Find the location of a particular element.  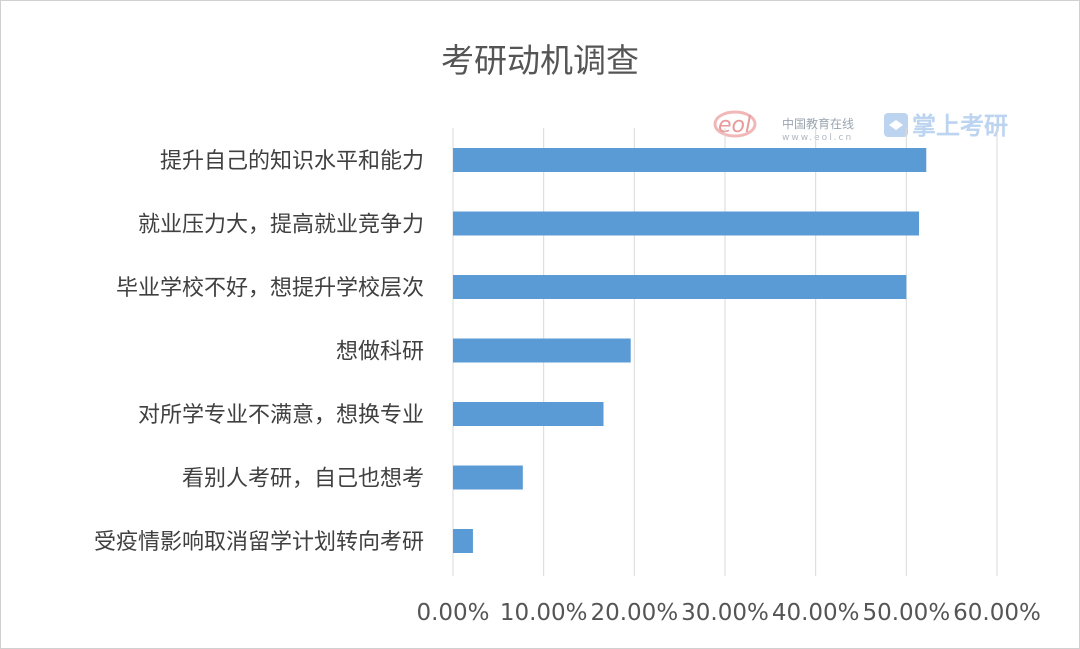

category-label: 受疫情影响取消留学计划转向考研 is located at coordinates (259, 542).